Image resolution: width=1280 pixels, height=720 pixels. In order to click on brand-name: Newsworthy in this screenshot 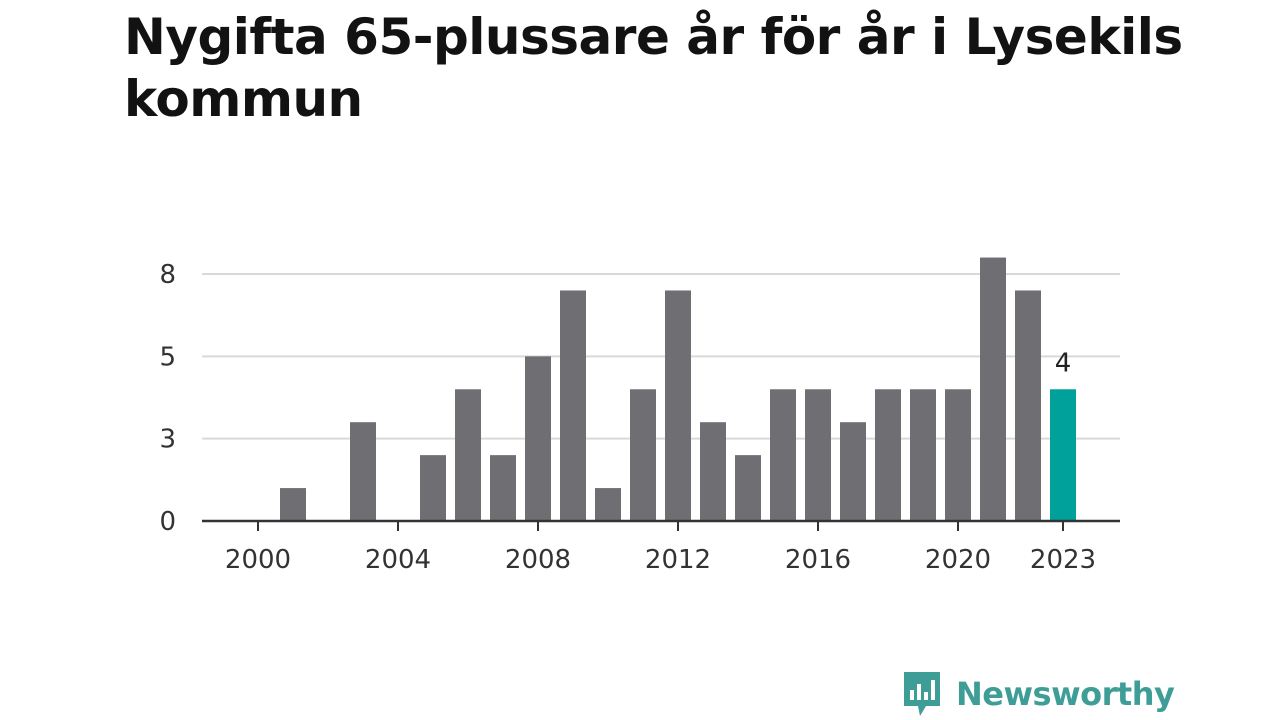, I will do `click(1065, 694)`.